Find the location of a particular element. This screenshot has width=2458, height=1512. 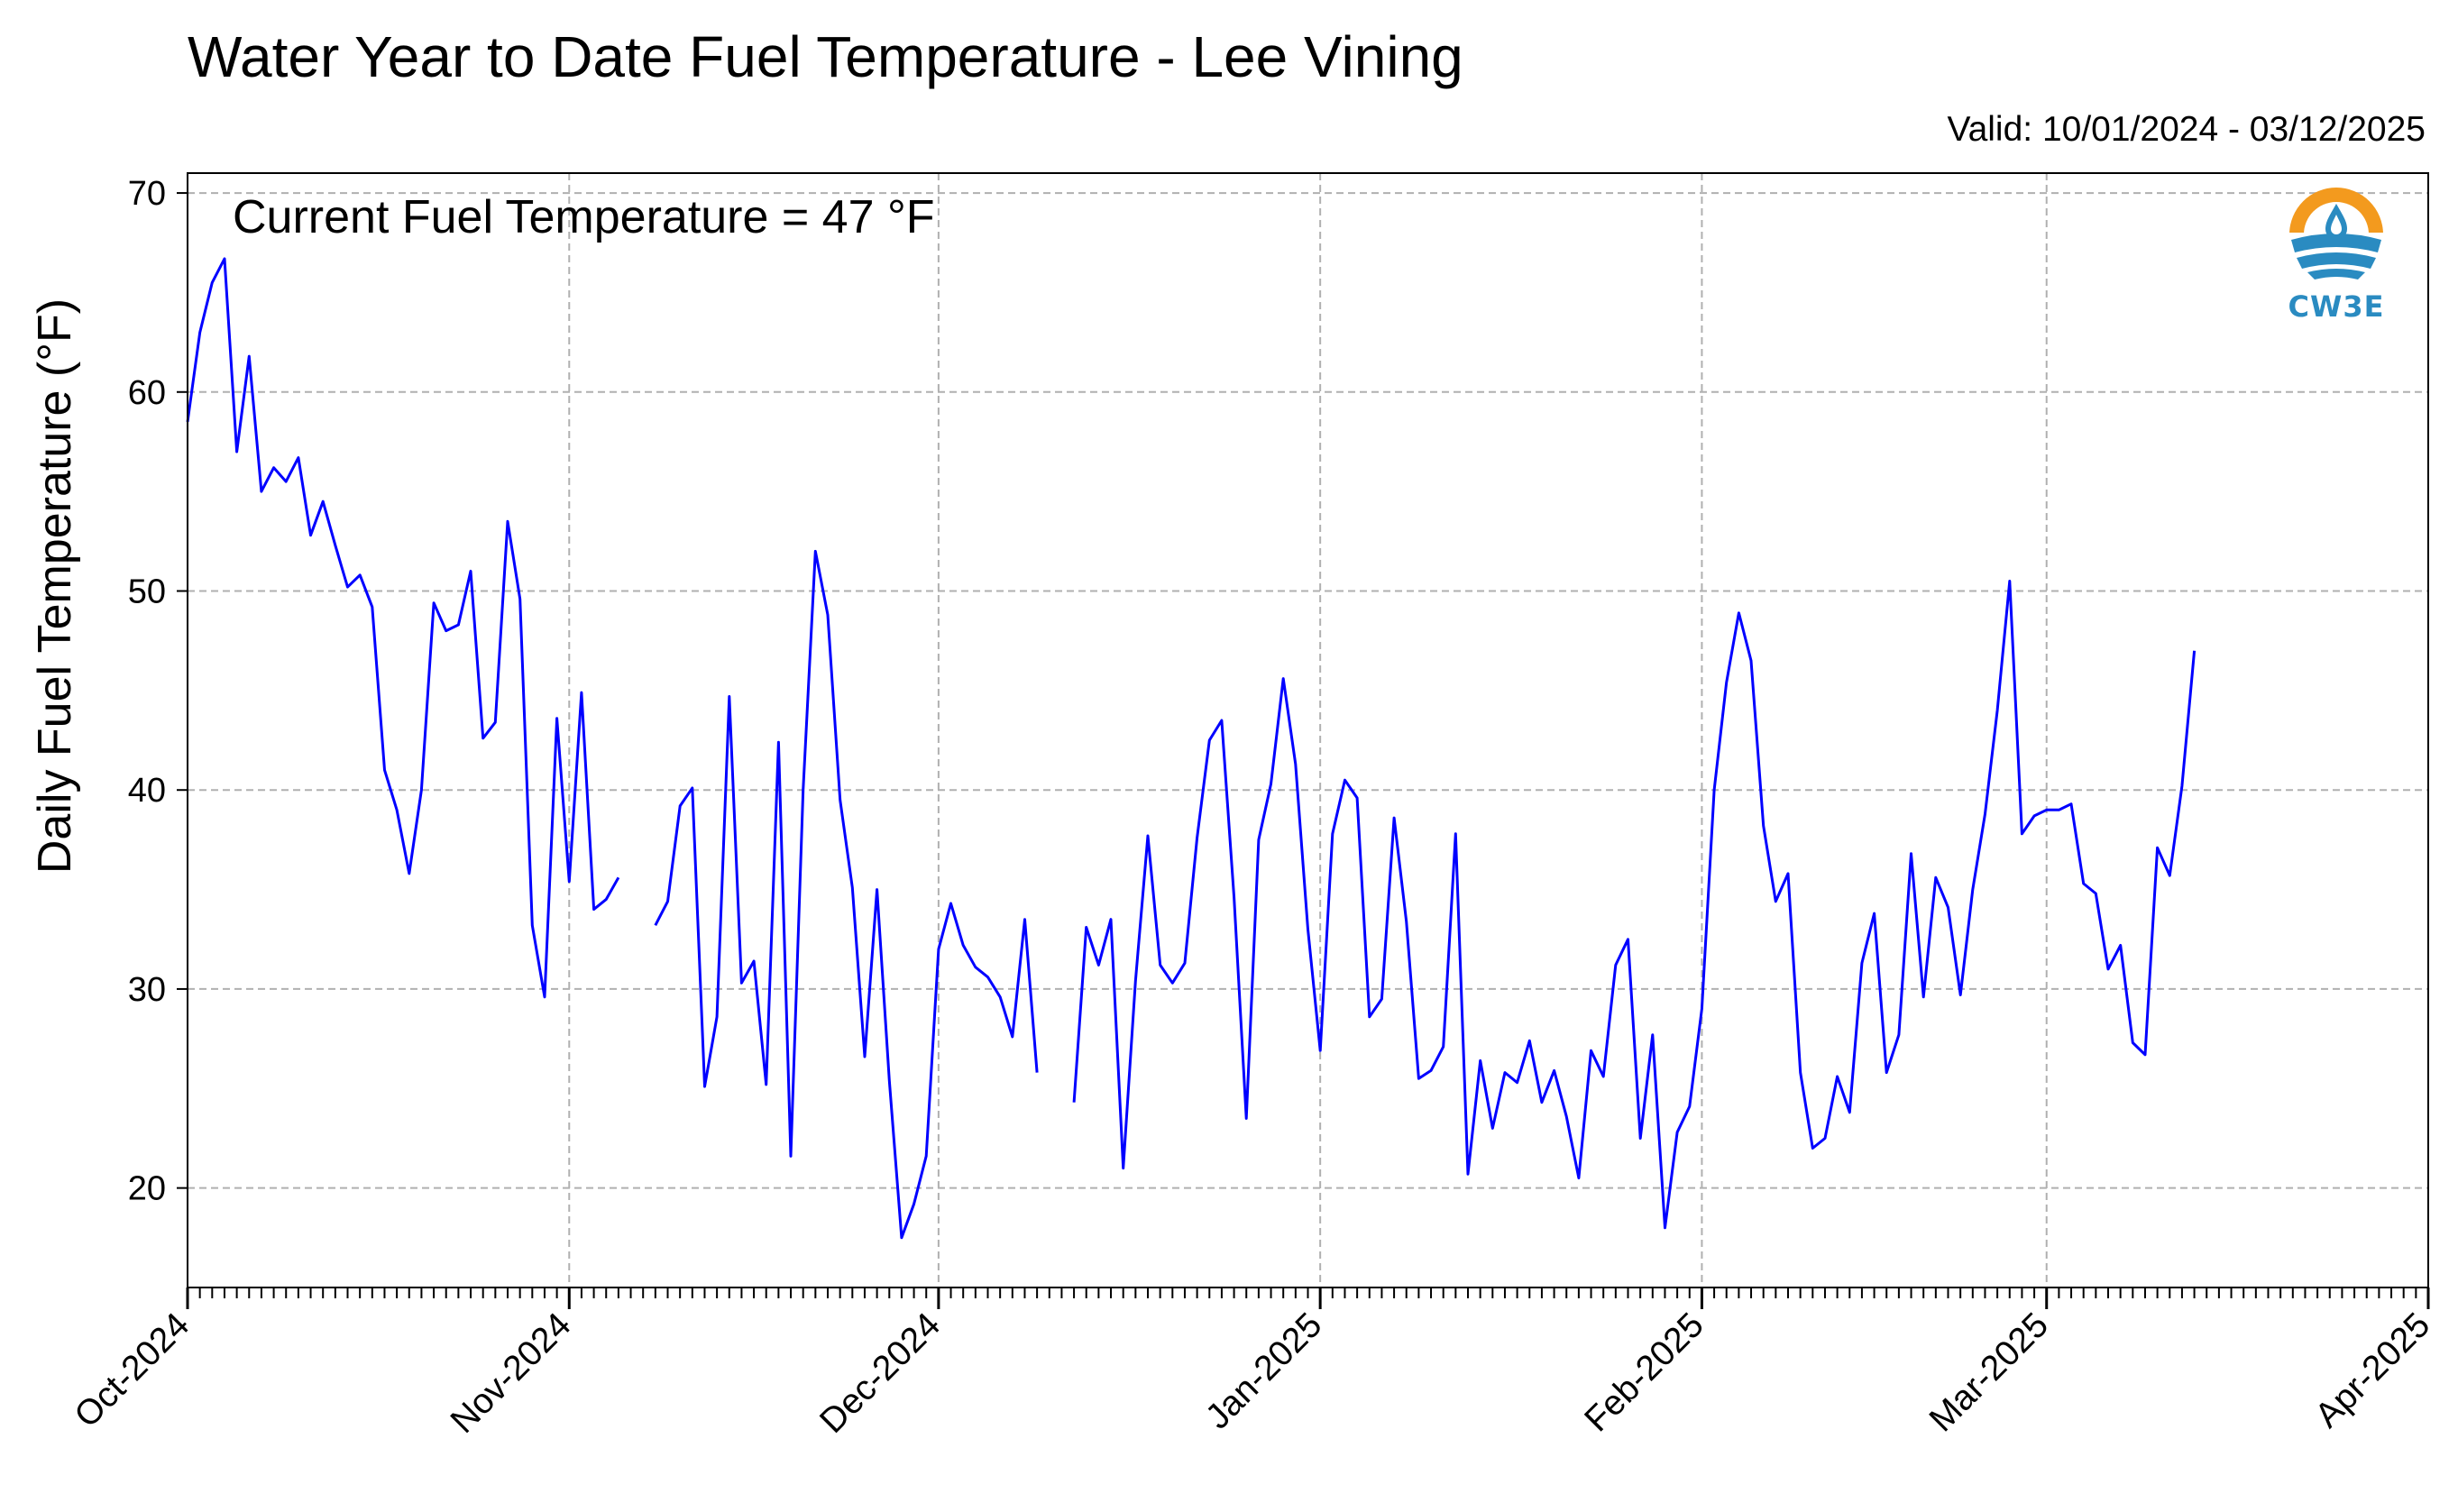

current-temperature-annotation: Current Fuel Temperature = 47 °F is located at coordinates (584, 217).